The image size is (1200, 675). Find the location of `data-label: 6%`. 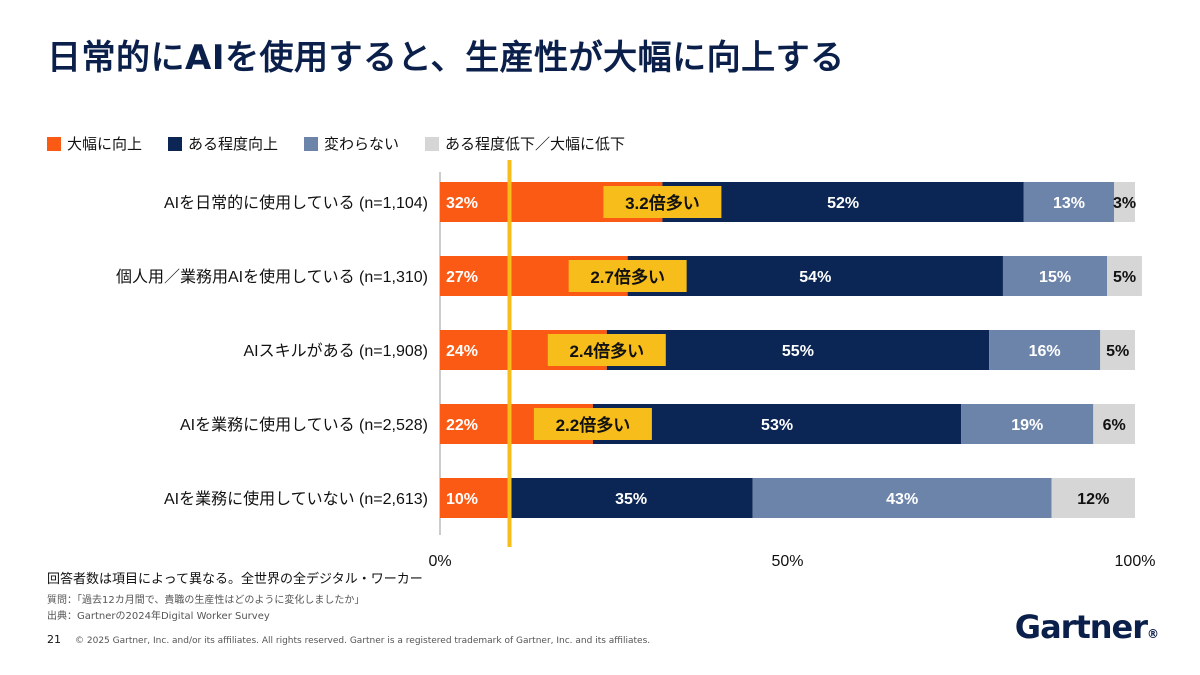

data-label: 6% is located at coordinates (1114, 425).